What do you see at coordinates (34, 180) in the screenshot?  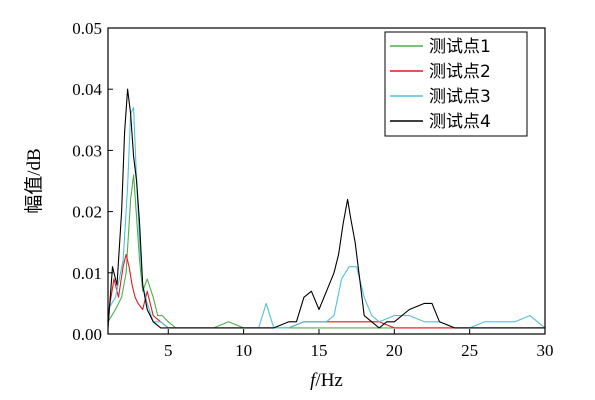 I see `y-axis-label: 幅值/dB` at bounding box center [34, 180].